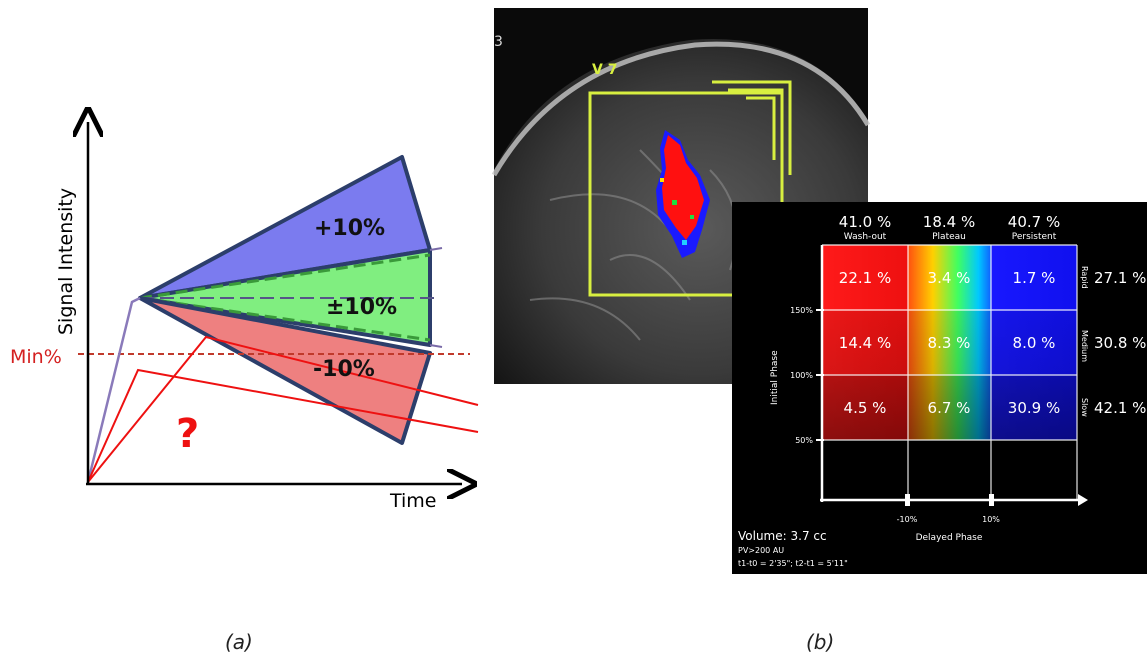 The width and height of the screenshot is (1147, 658). I want to click on col-washout-percent: 41.0 %, so click(865, 222).